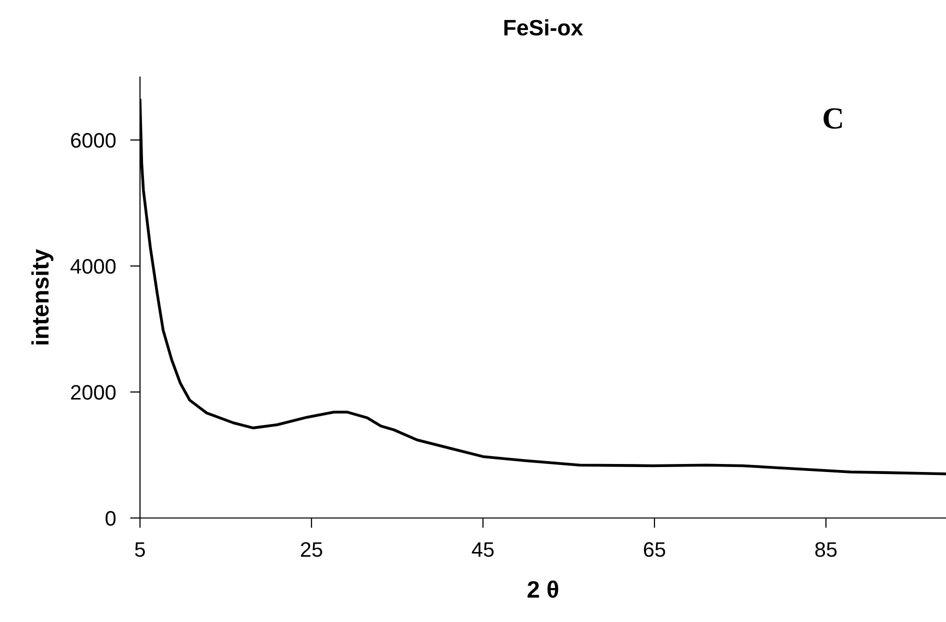  Describe the element at coordinates (833, 118) in the screenshot. I see `annotation: C` at that location.